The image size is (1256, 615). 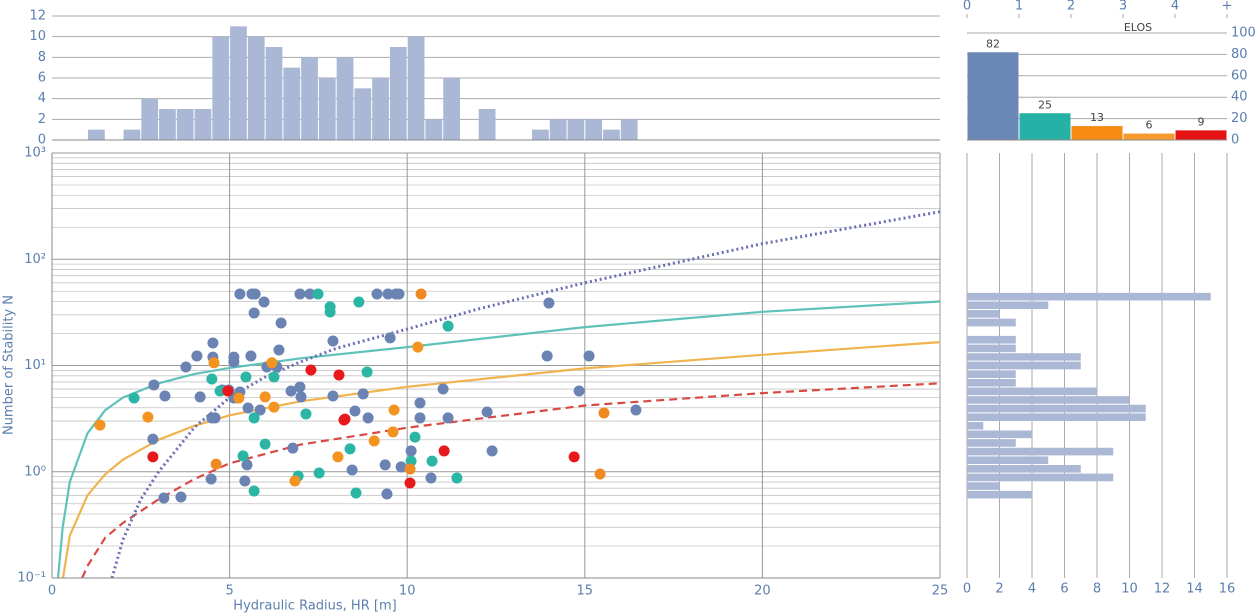 I want to click on x-tick-label: 14, so click(x=1194, y=589).